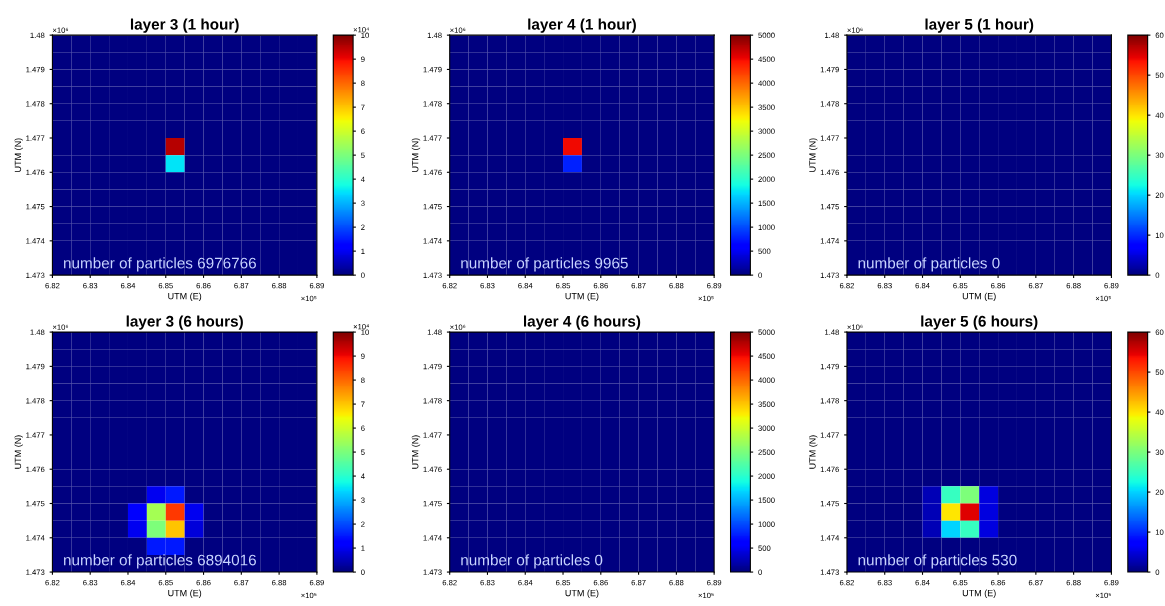 The height and width of the screenshot is (606, 1165). What do you see at coordinates (979, 322) in the screenshot?
I see `chart-title: layer 5 (6 hours)` at bounding box center [979, 322].